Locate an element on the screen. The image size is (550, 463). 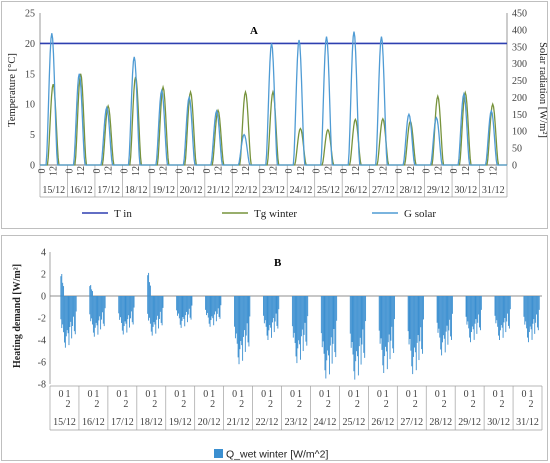
day-label: 31/12 is located at coordinates (493, 190).